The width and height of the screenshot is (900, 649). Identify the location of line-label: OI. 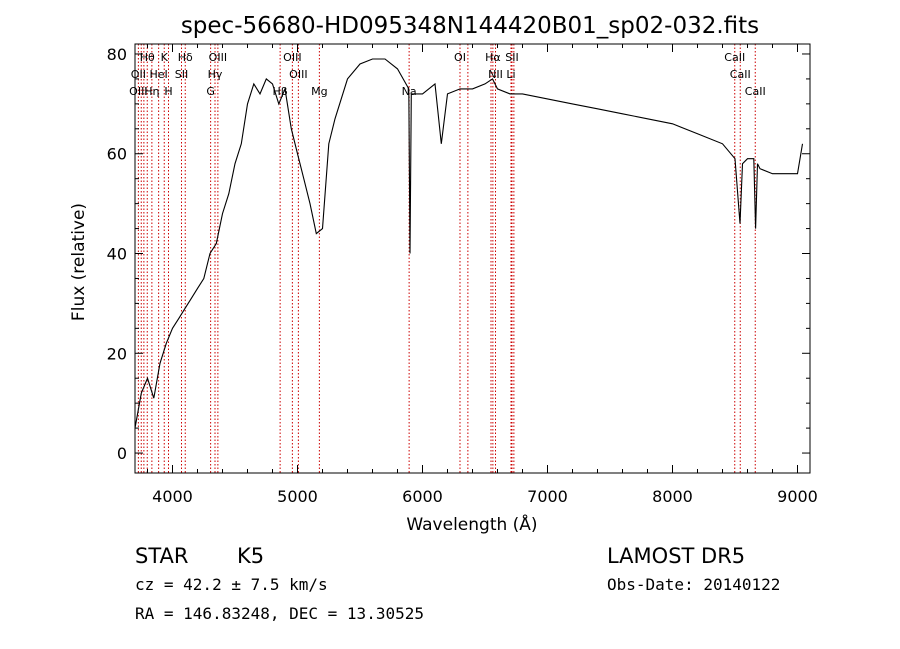
(460, 57).